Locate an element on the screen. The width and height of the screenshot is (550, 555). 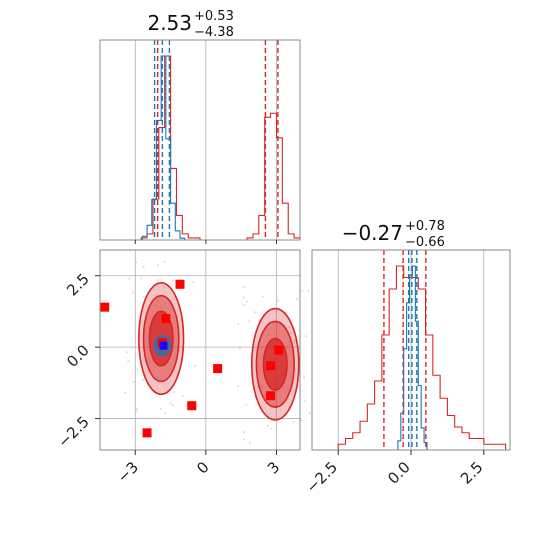
joint-xtick-label-2: 3 is located at coordinates (273, 467).